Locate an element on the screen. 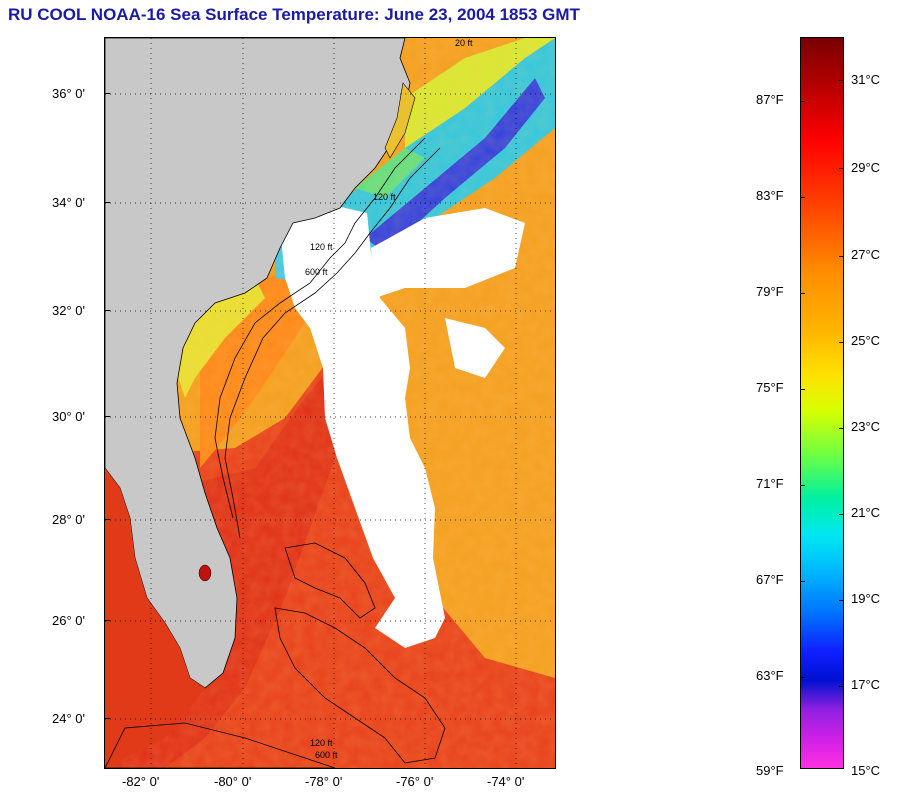 The height and width of the screenshot is (793, 897). latitude-label: 24° 0' is located at coordinates (68, 718).